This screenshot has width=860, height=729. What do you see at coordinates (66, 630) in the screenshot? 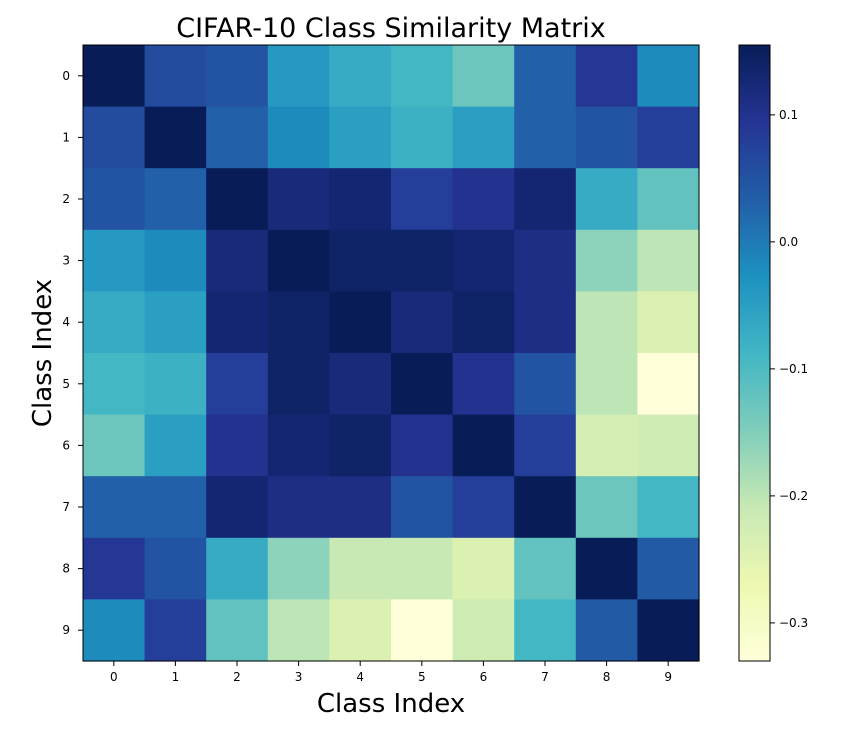
I see `y-tick-label-9: 9` at bounding box center [66, 630].